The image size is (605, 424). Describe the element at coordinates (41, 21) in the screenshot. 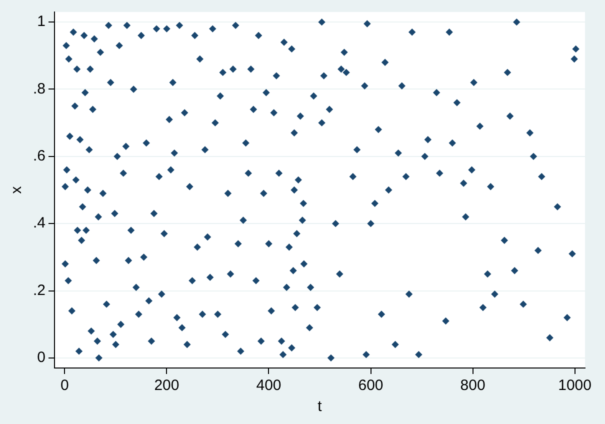

I see `y-tick-label: 1` at that location.